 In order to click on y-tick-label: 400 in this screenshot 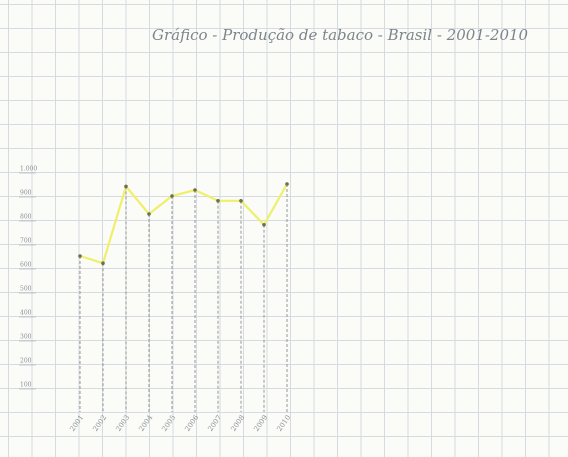, I will do `click(26, 313)`.